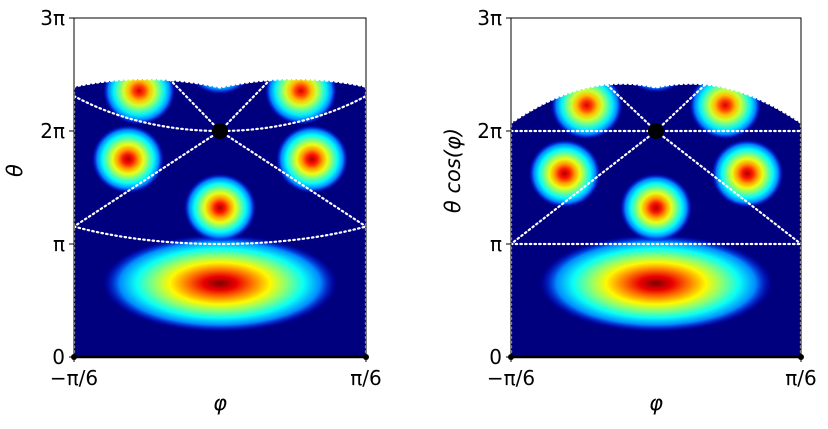 Image resolution: width=828 pixels, height=429 pixels. What do you see at coordinates (511, 378) in the screenshot?
I see `panel-2-xtick-label: −π/6` at bounding box center [511, 378].